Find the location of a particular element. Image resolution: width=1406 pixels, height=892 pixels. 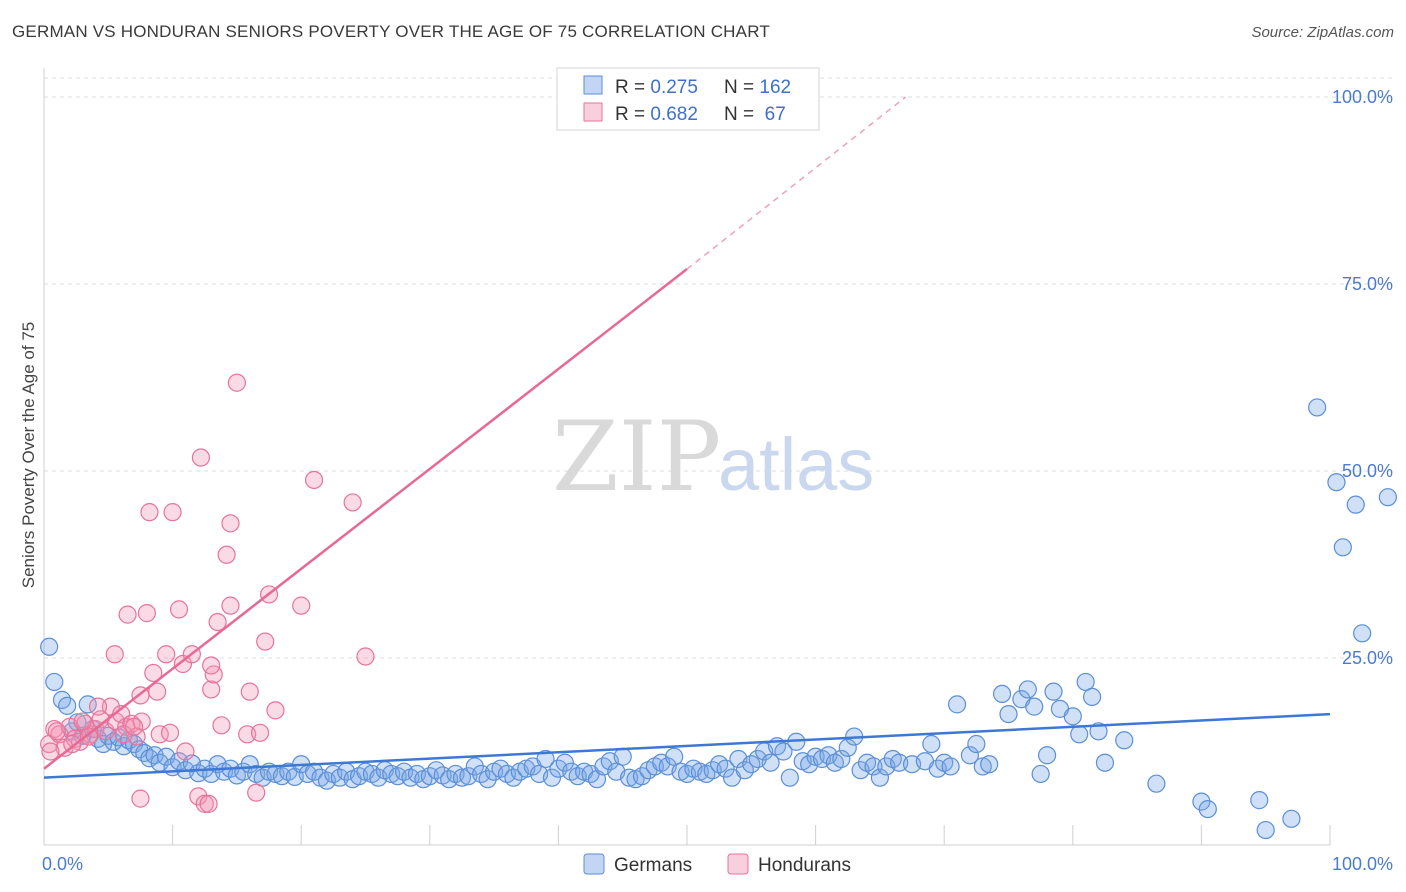

y-tick-label-50: 50.0% is located at coordinates (1367, 471).